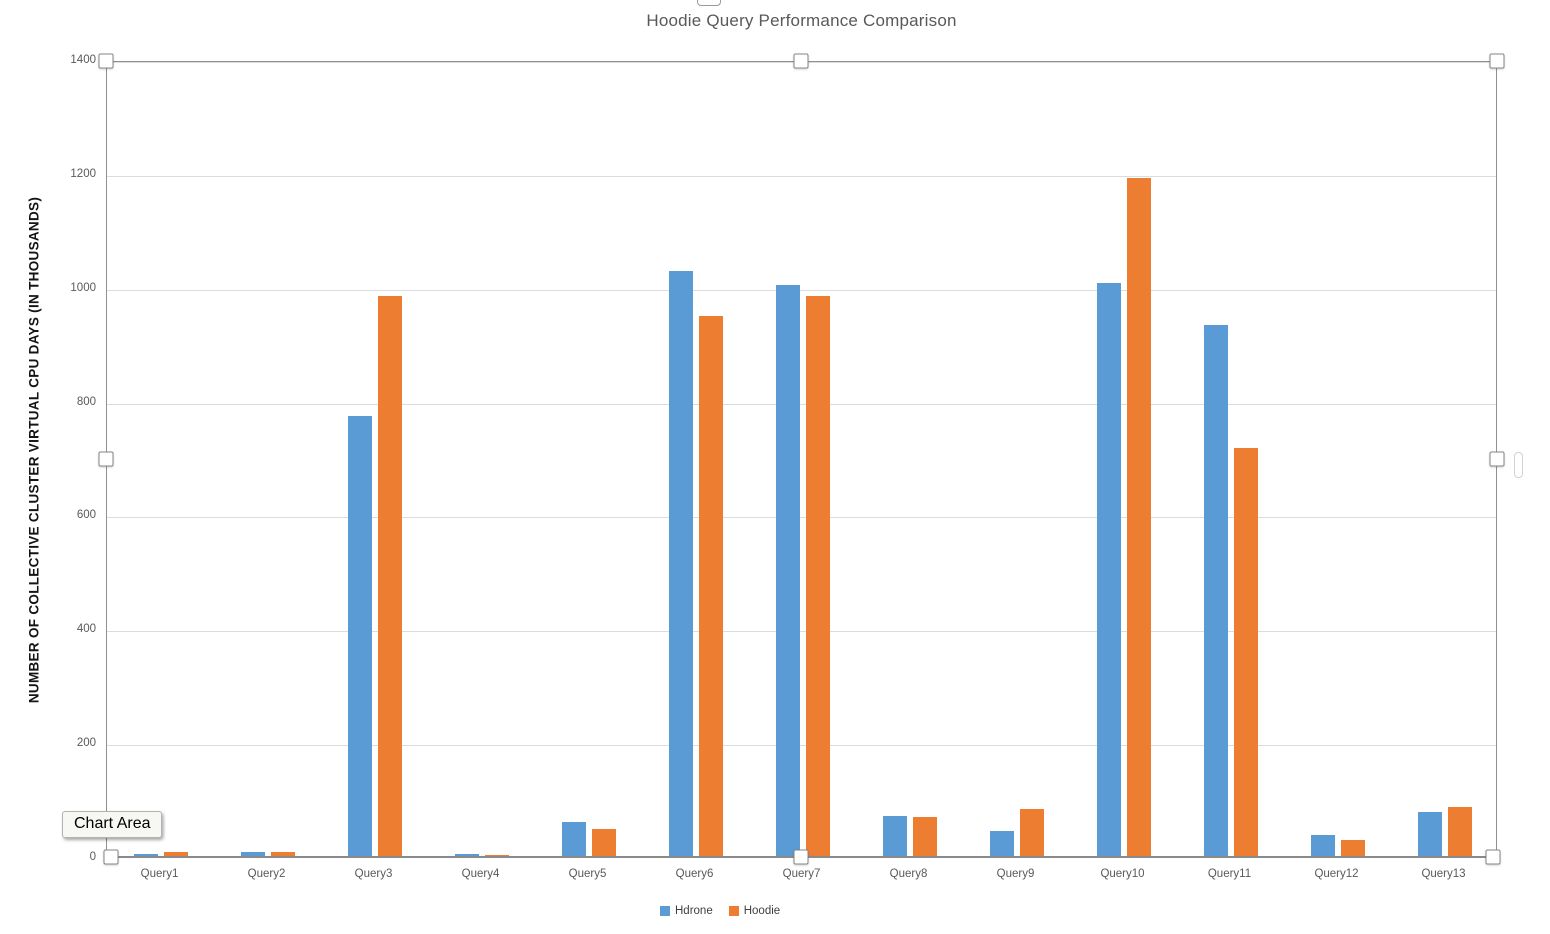  I want to click on y-tick-label: 400, so click(86, 629).